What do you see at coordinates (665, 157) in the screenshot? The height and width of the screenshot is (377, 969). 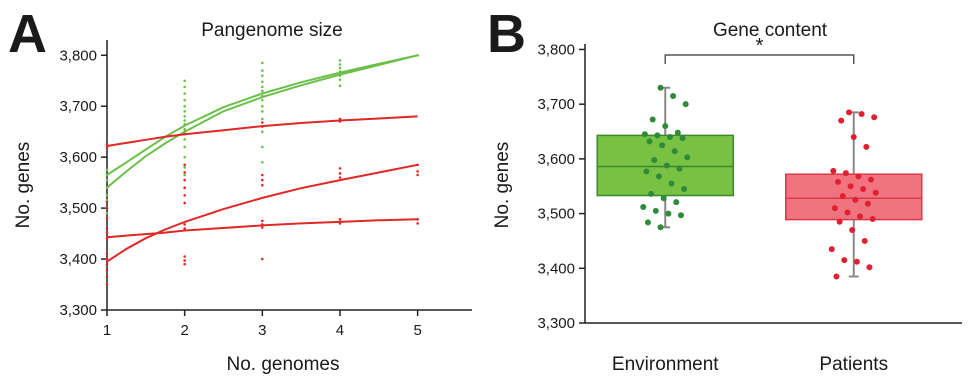 I see `panel-b-box-environment` at bounding box center [665, 157].